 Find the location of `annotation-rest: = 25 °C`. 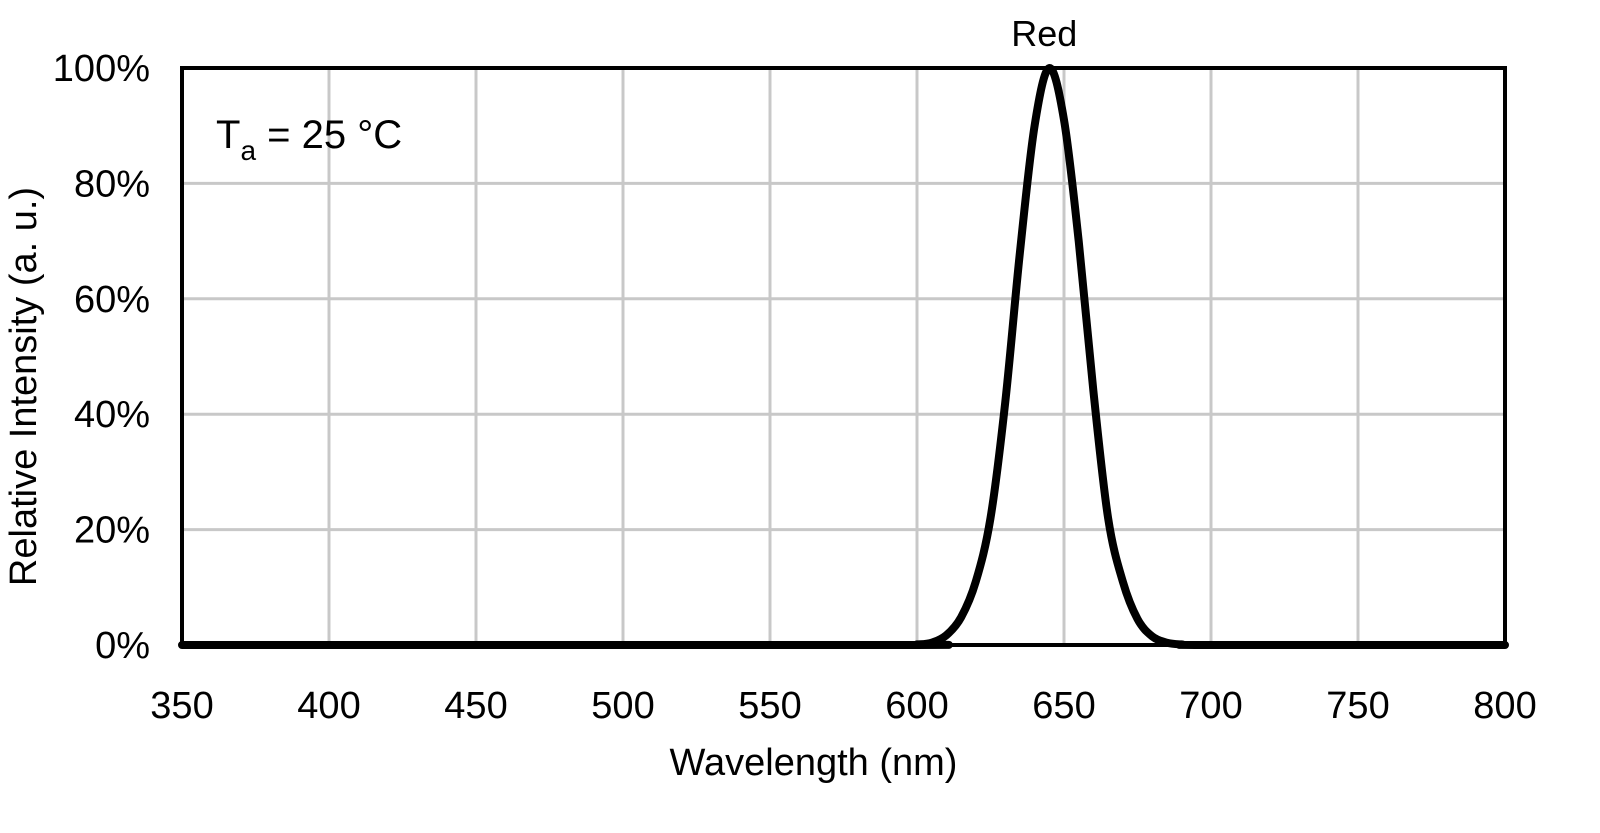

annotation-rest: = 25 °C is located at coordinates (329, 135).